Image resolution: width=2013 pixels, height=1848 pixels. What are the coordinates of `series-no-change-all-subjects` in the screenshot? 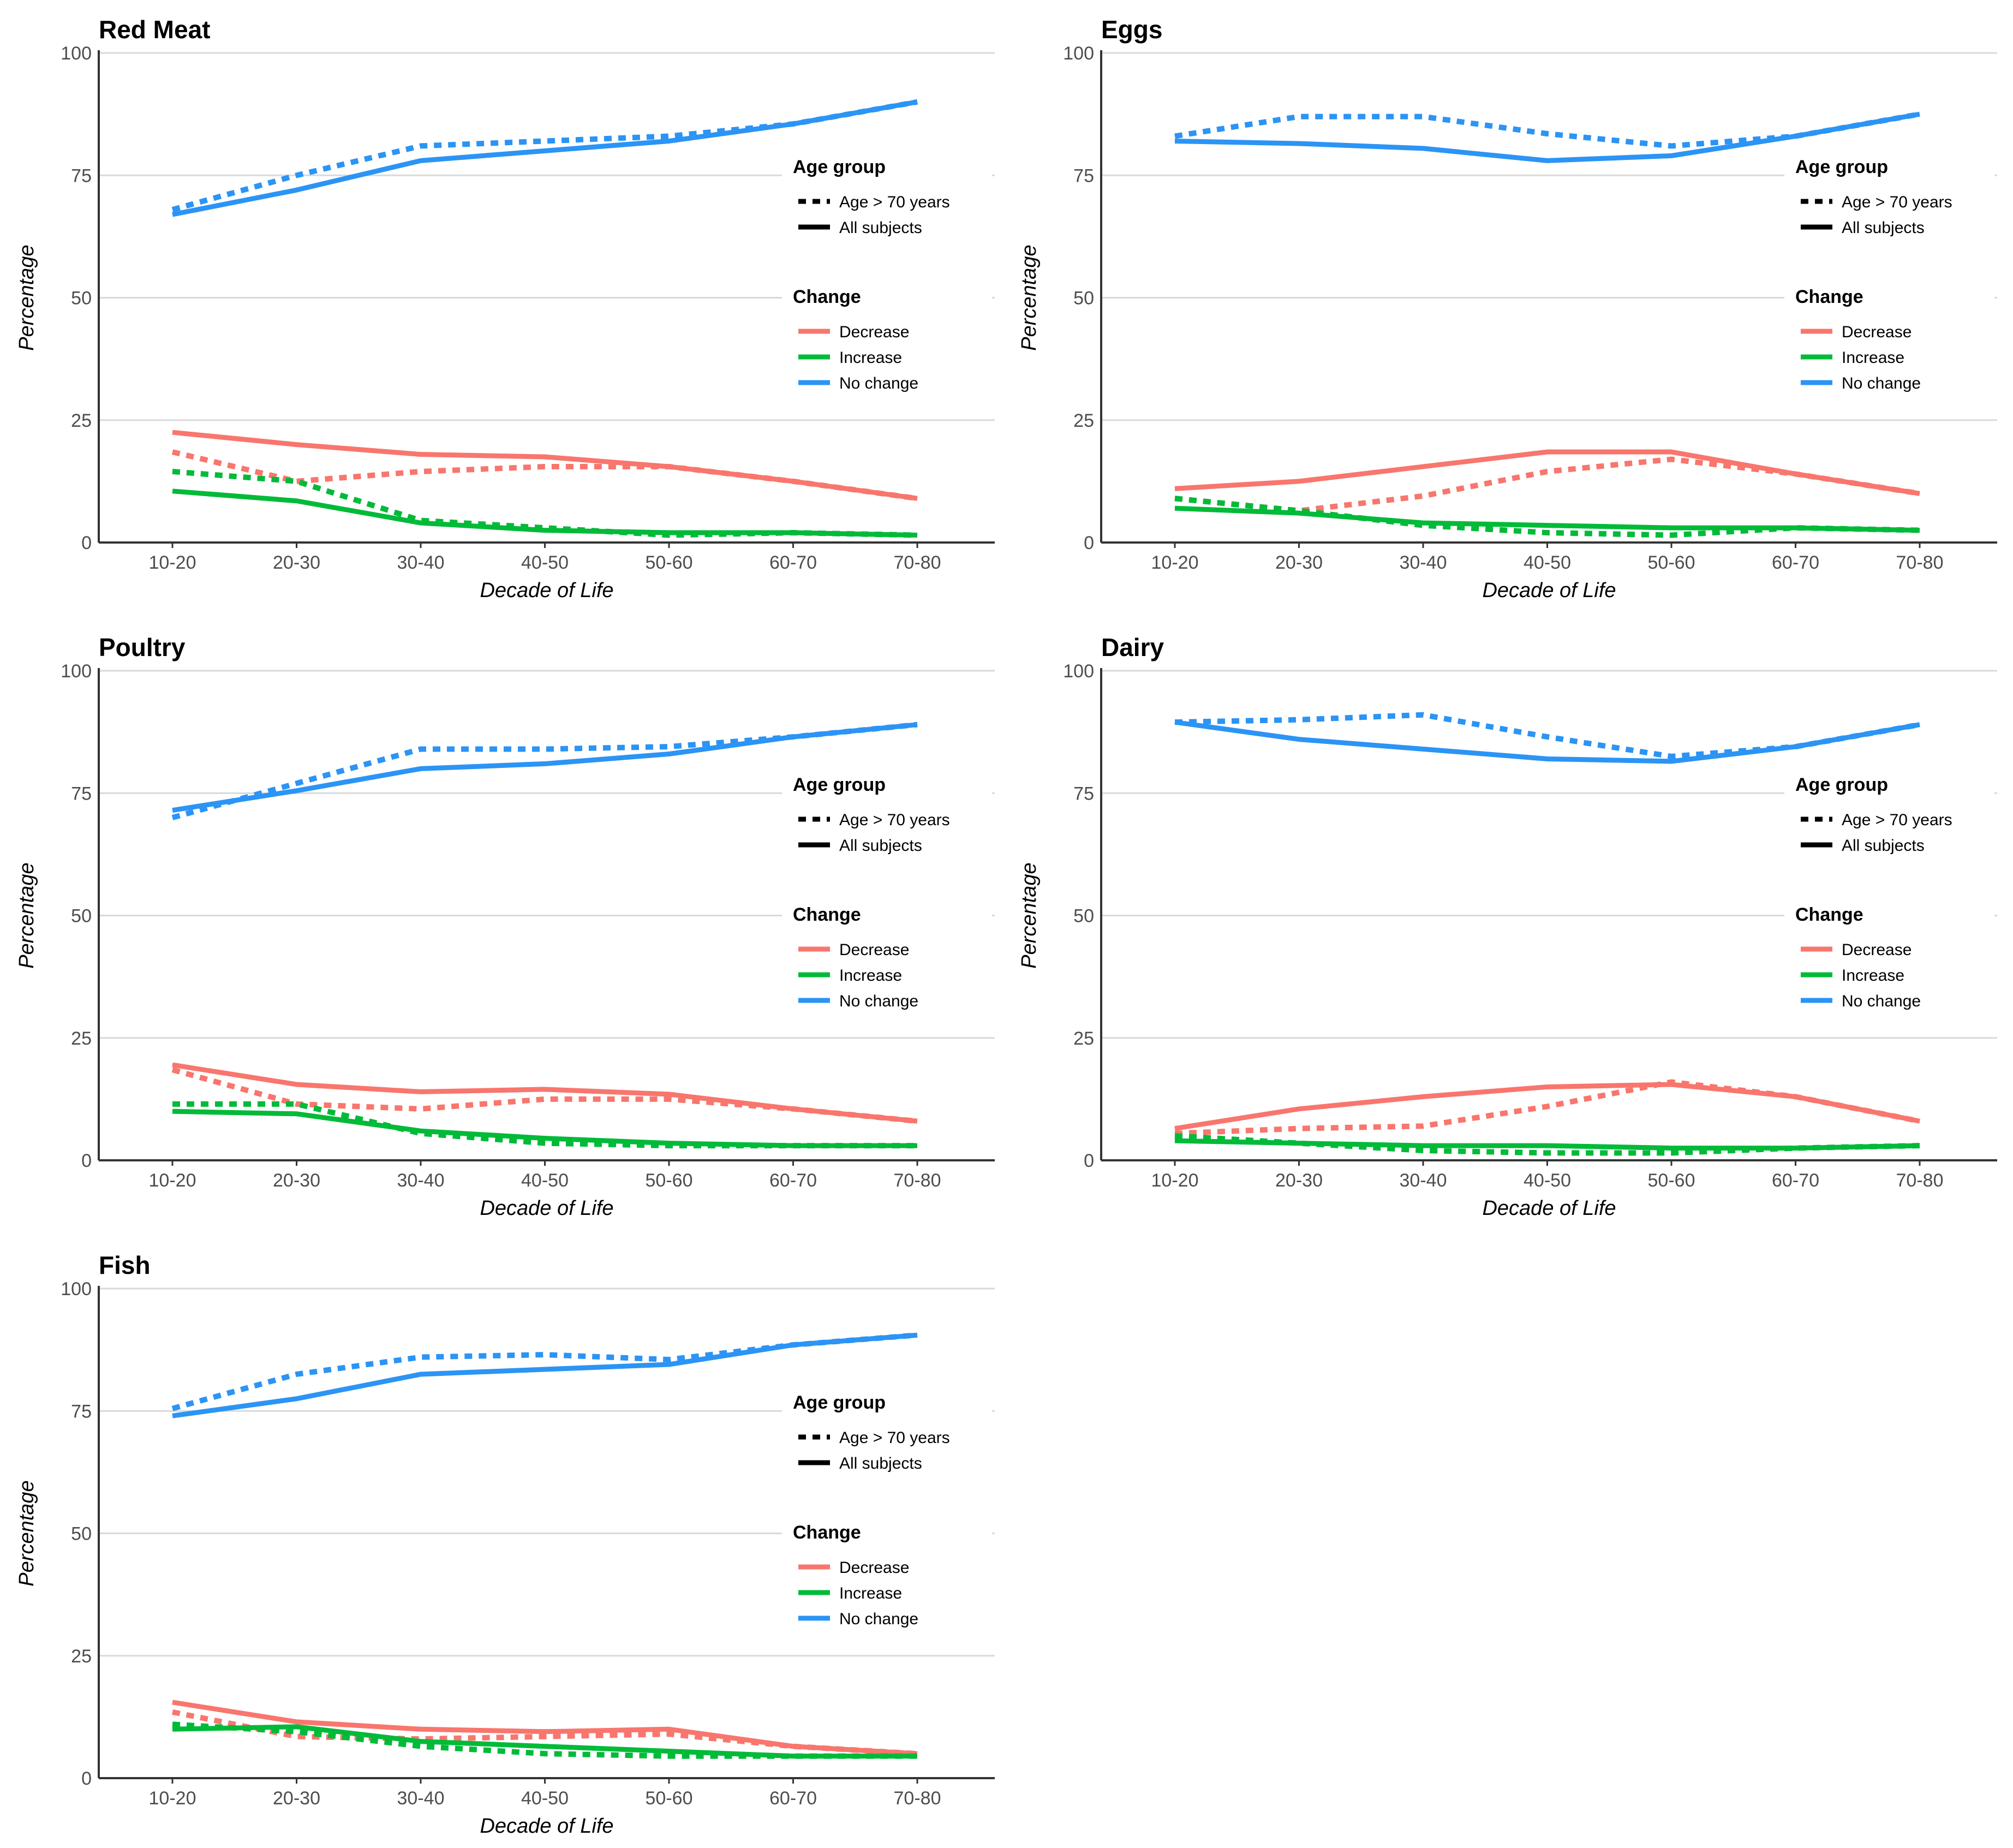 It's located at (1547, 741).